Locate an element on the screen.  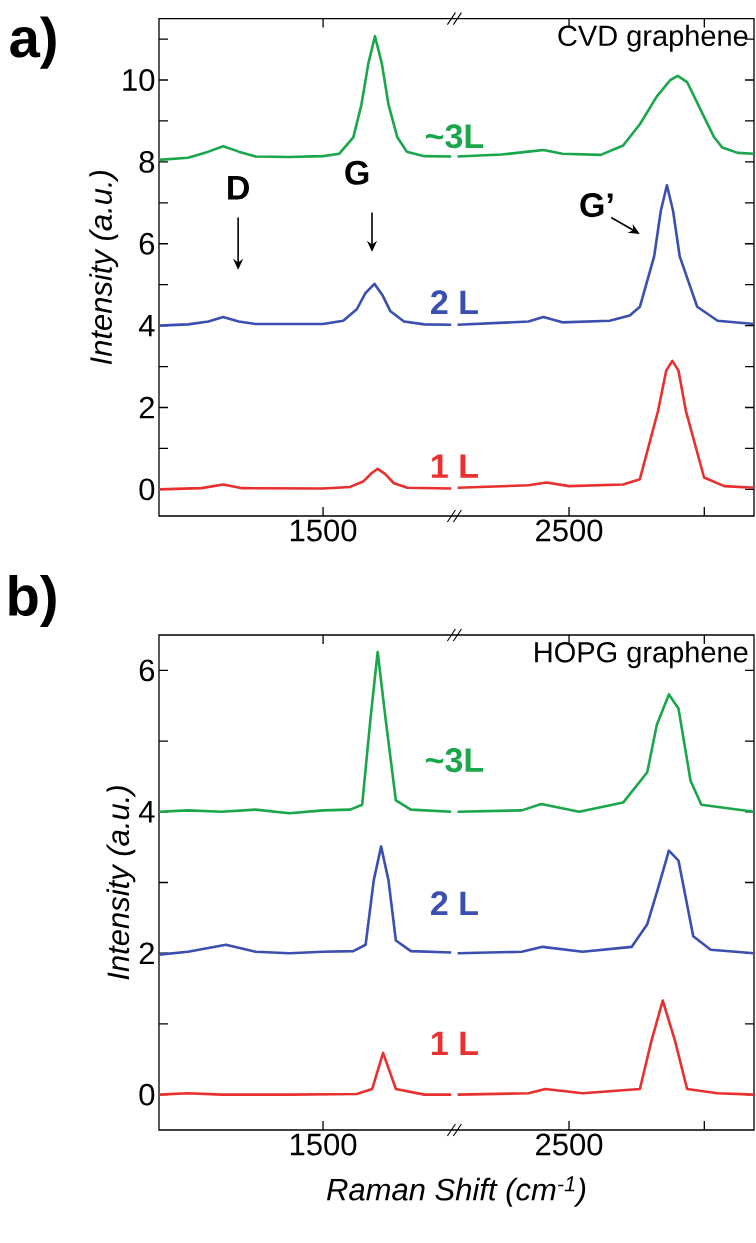
annotation: CVD graphene is located at coordinates (653, 38).